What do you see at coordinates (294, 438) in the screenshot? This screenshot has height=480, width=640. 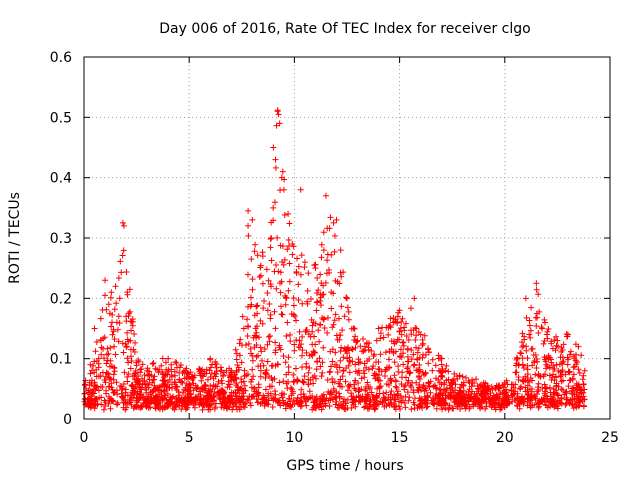 I see `x-tick-label: 10` at bounding box center [294, 438].